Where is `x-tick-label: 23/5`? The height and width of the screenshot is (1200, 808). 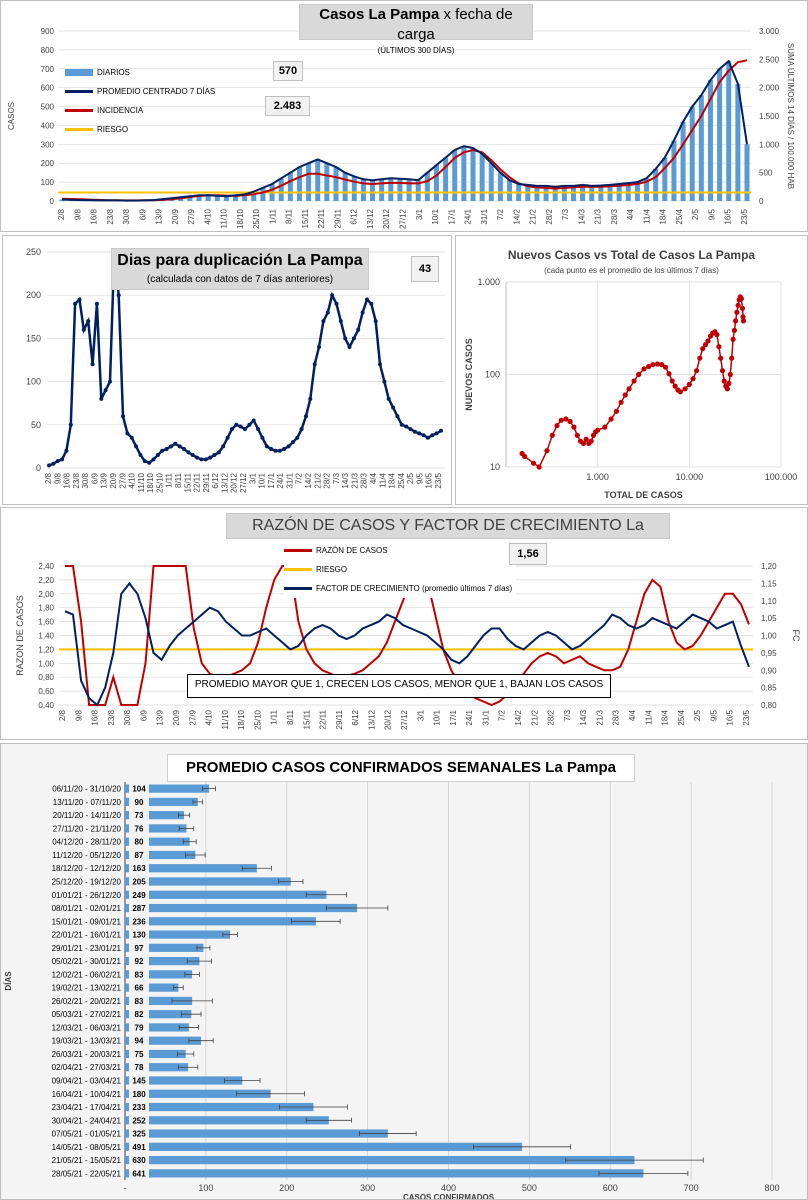
x-tick-label: 23/5 is located at coordinates (744, 216).